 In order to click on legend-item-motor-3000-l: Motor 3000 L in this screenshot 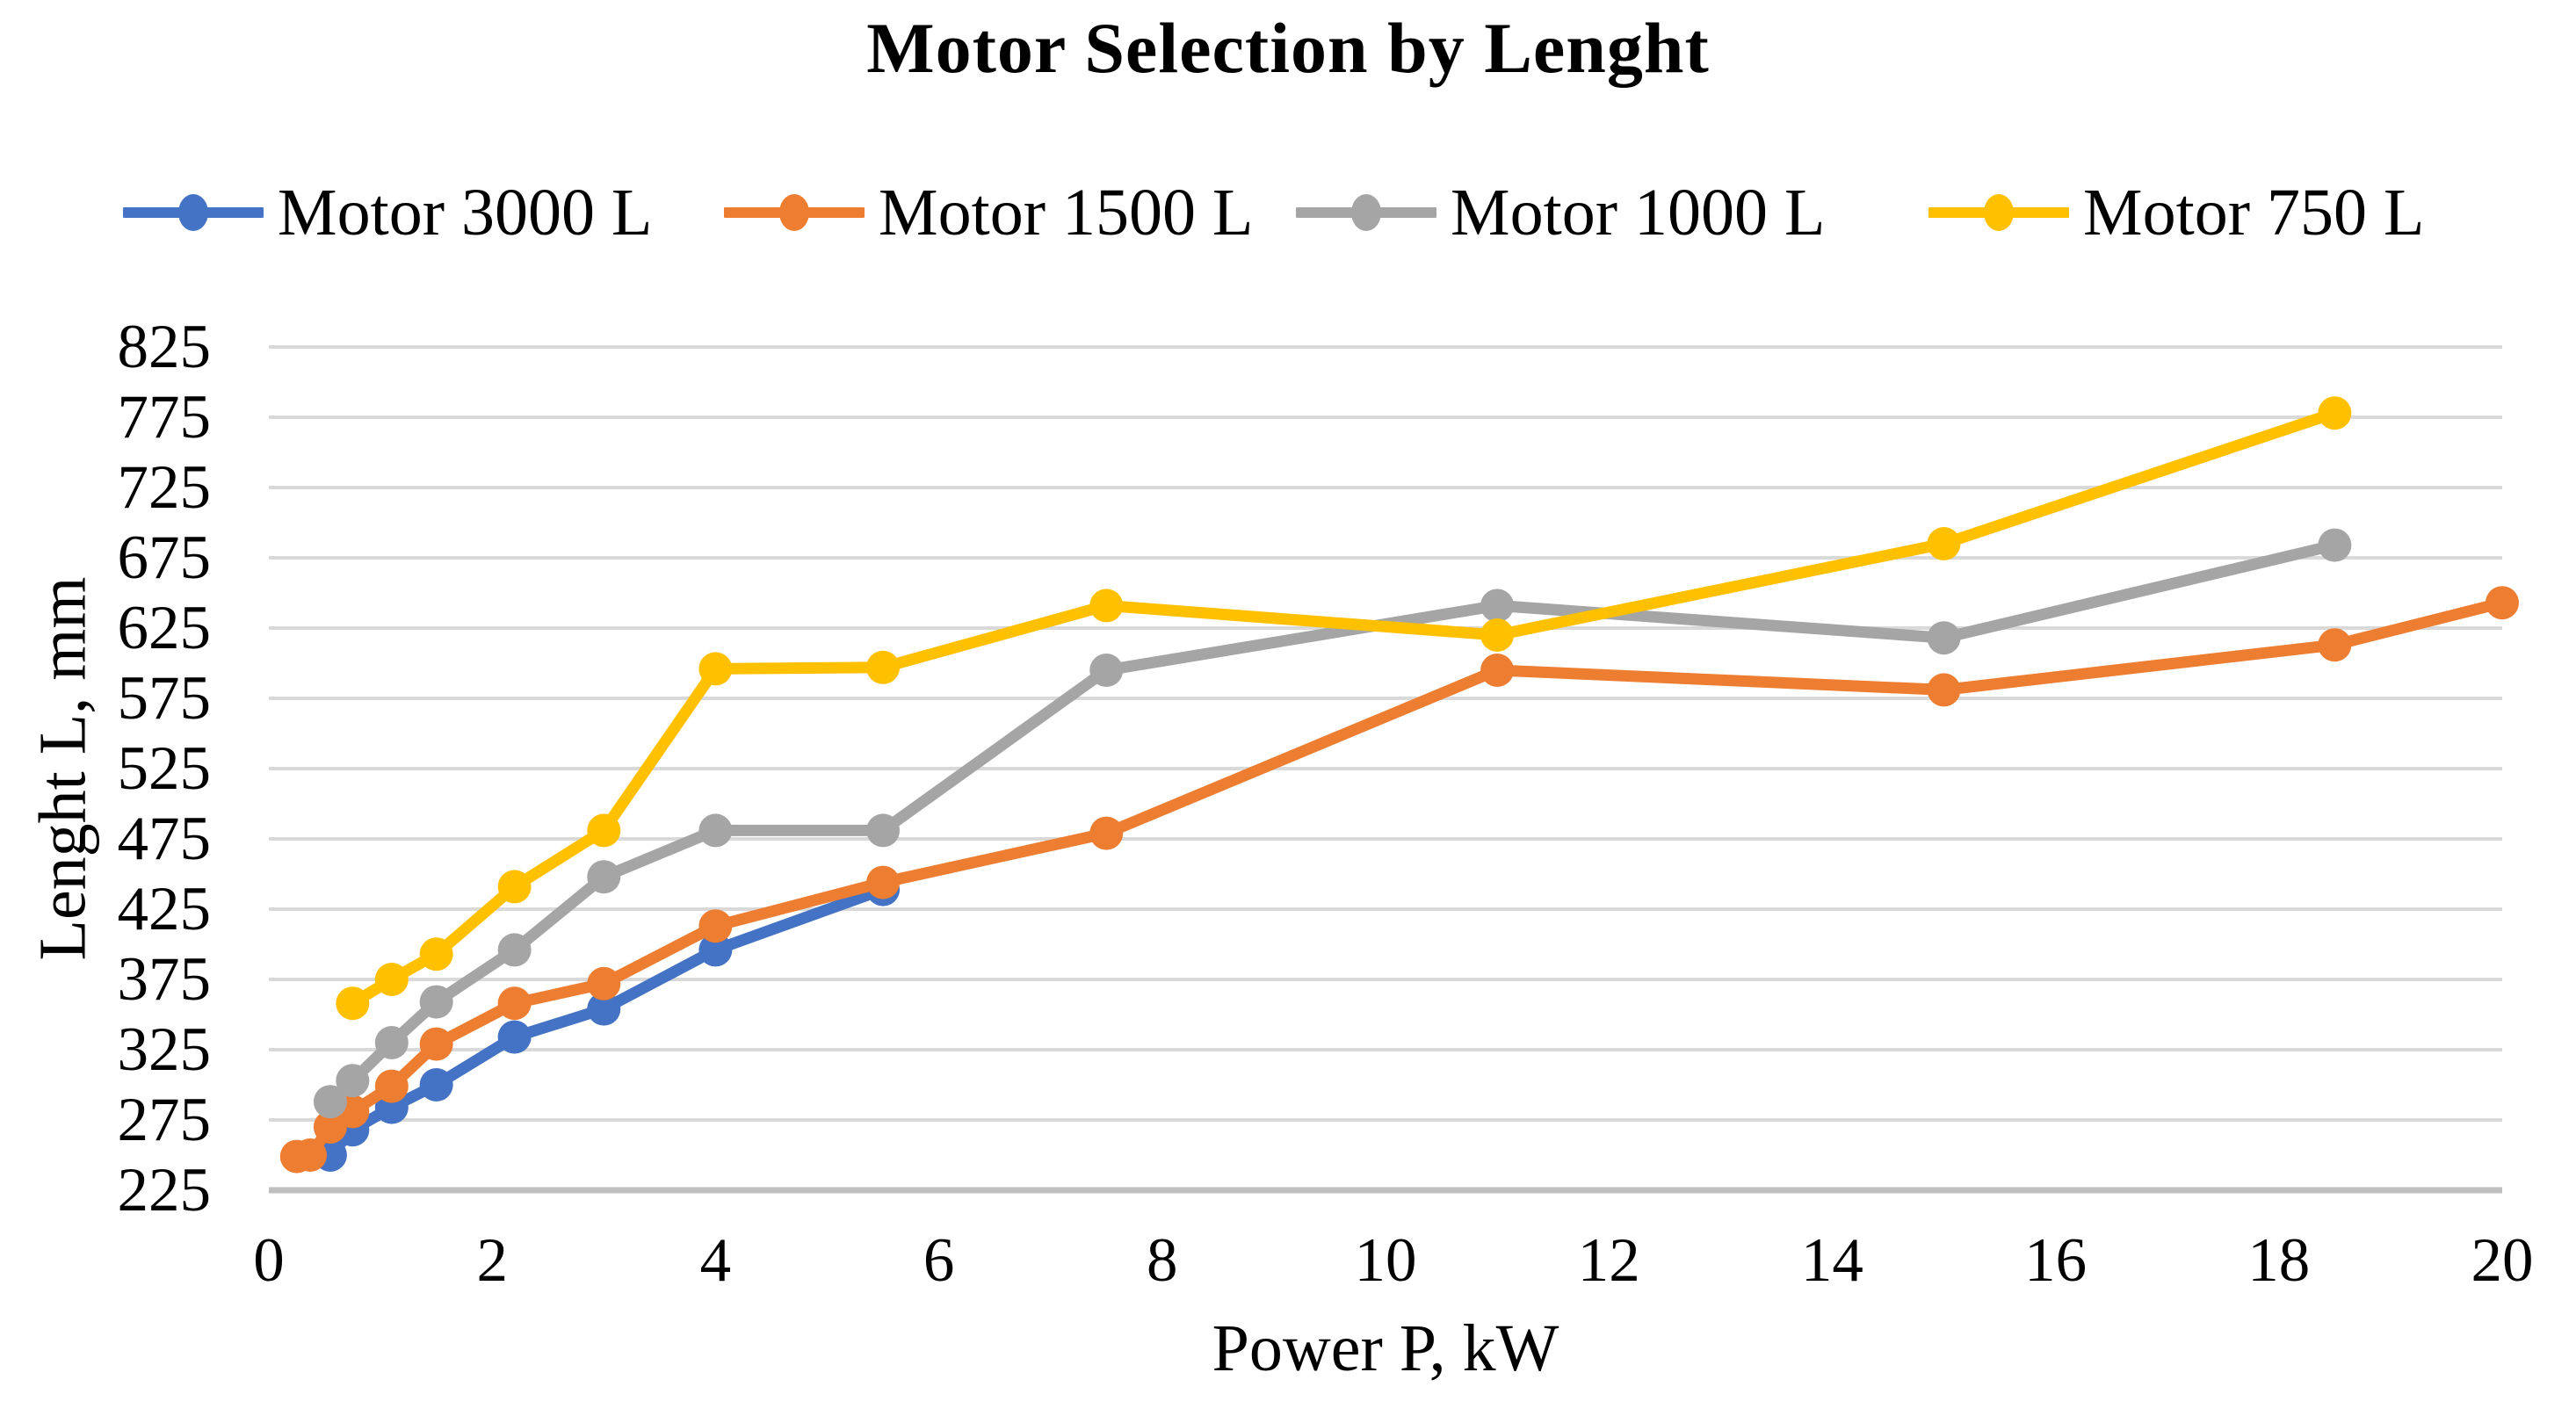, I will do `click(387, 212)`.